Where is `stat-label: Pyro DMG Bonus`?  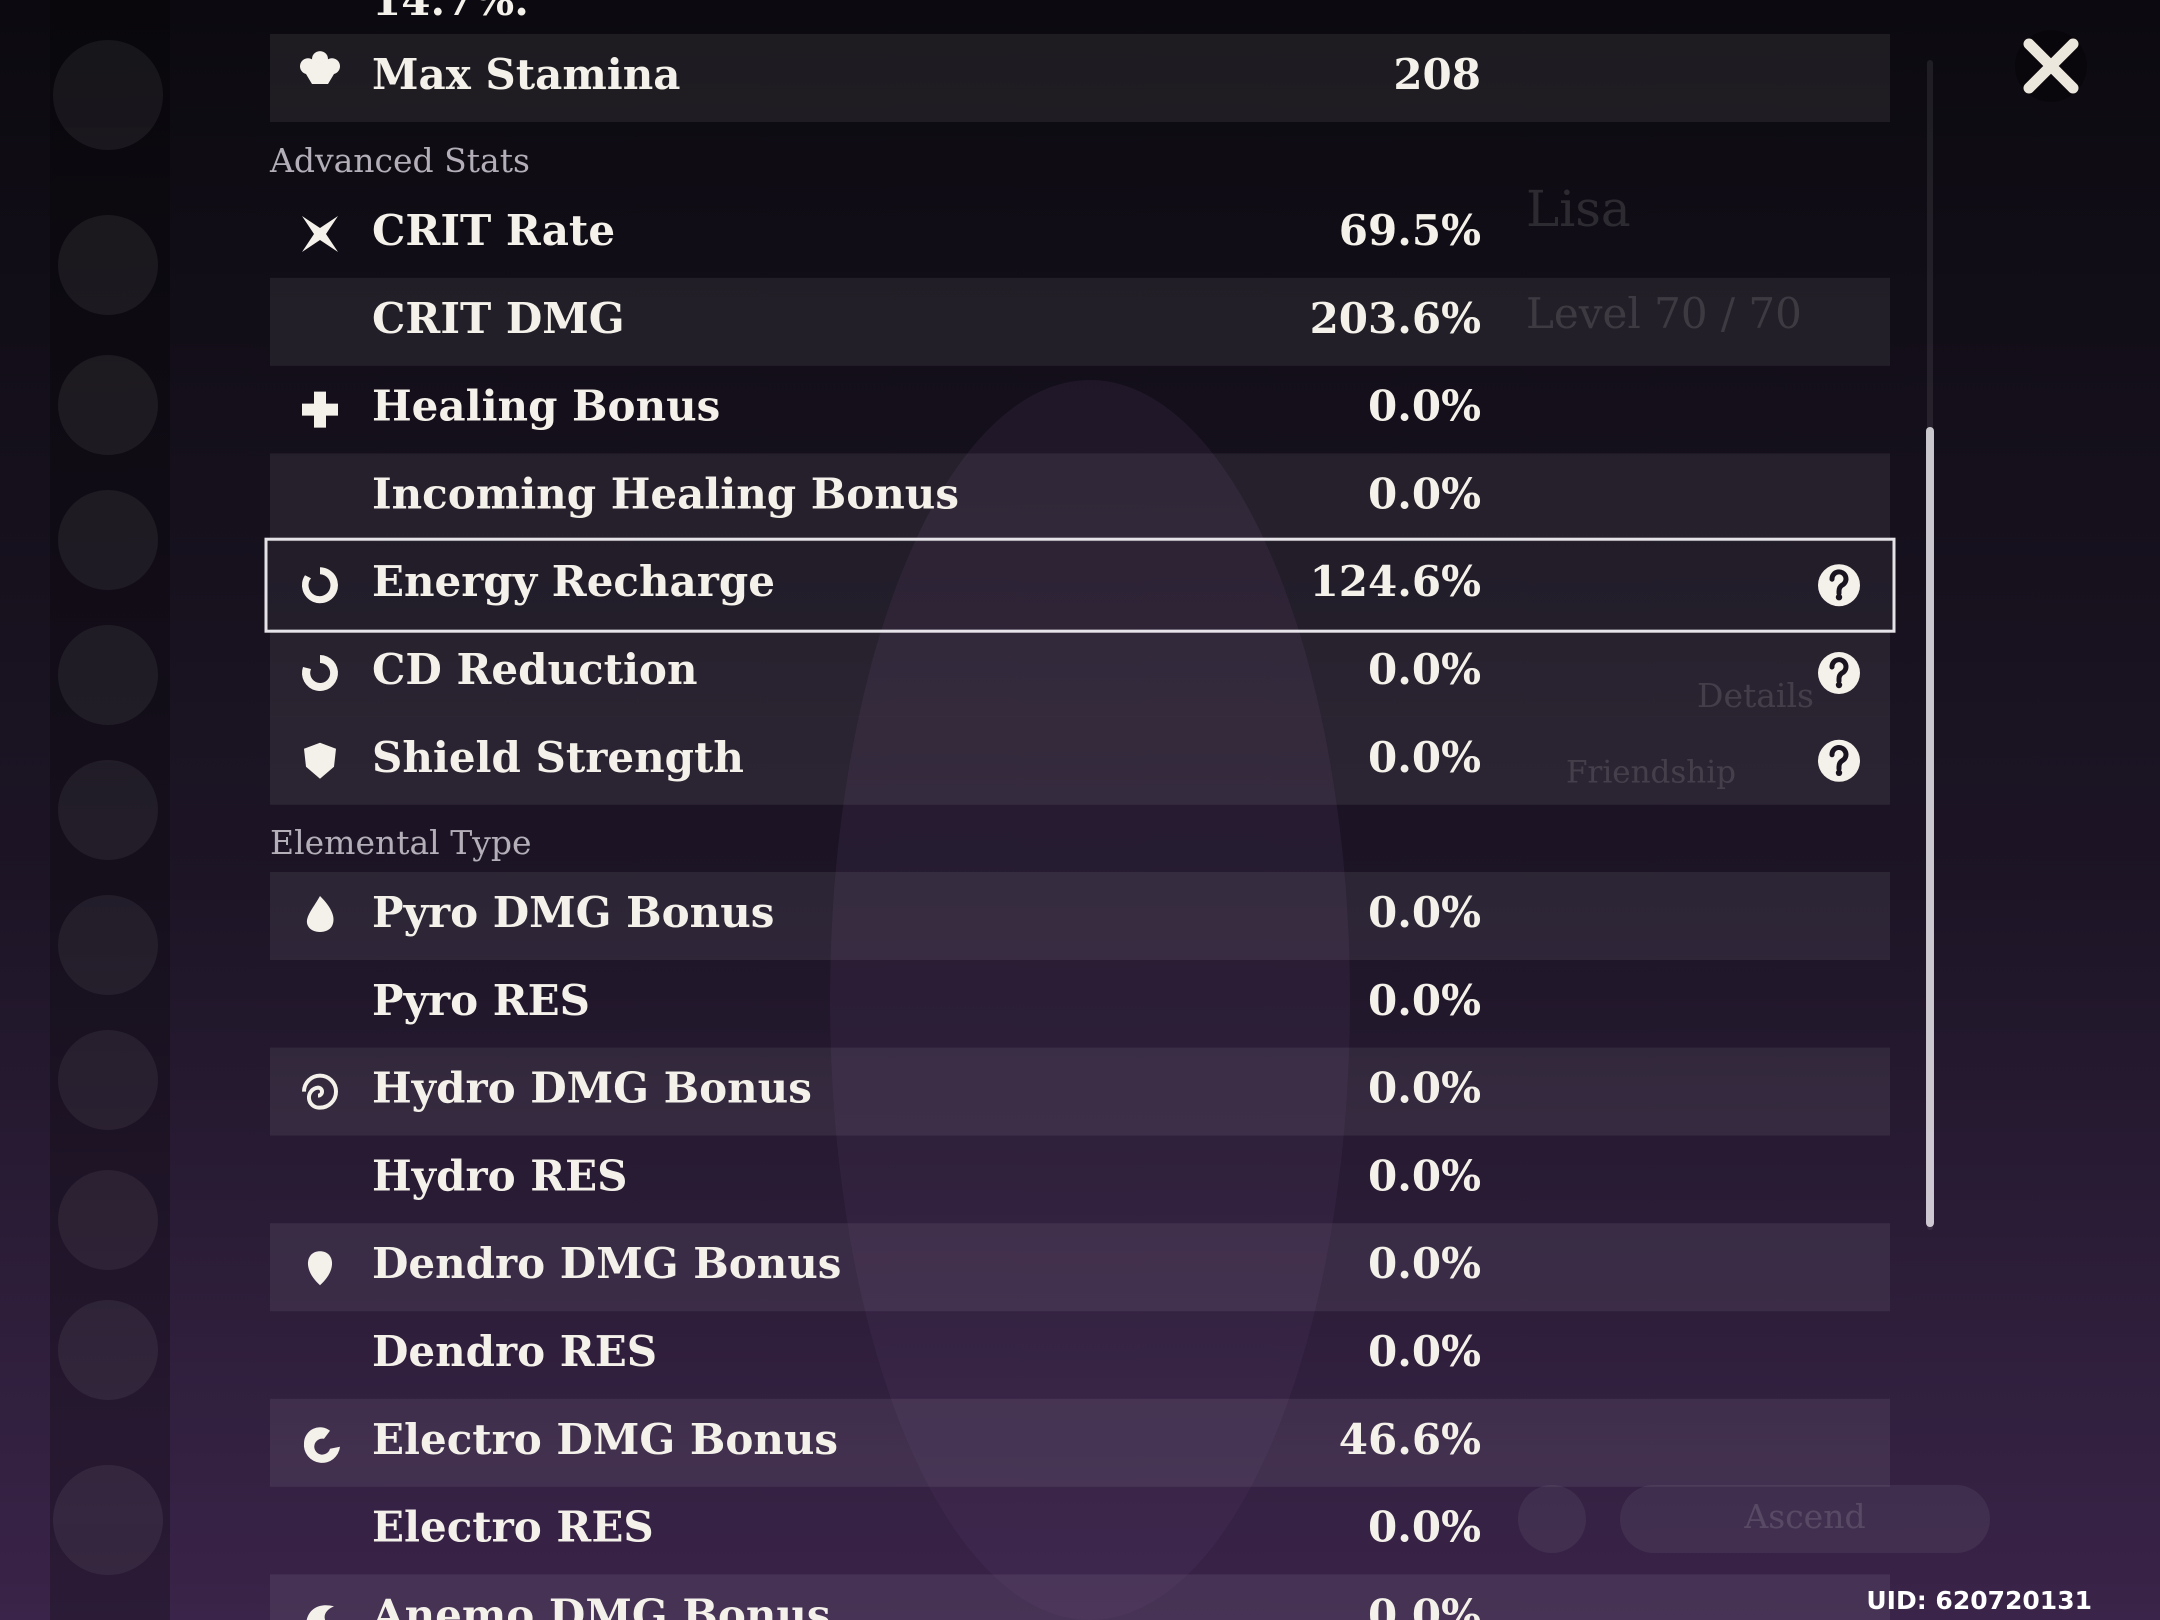
stat-label: Pyro DMG Bonus is located at coordinates (573, 912).